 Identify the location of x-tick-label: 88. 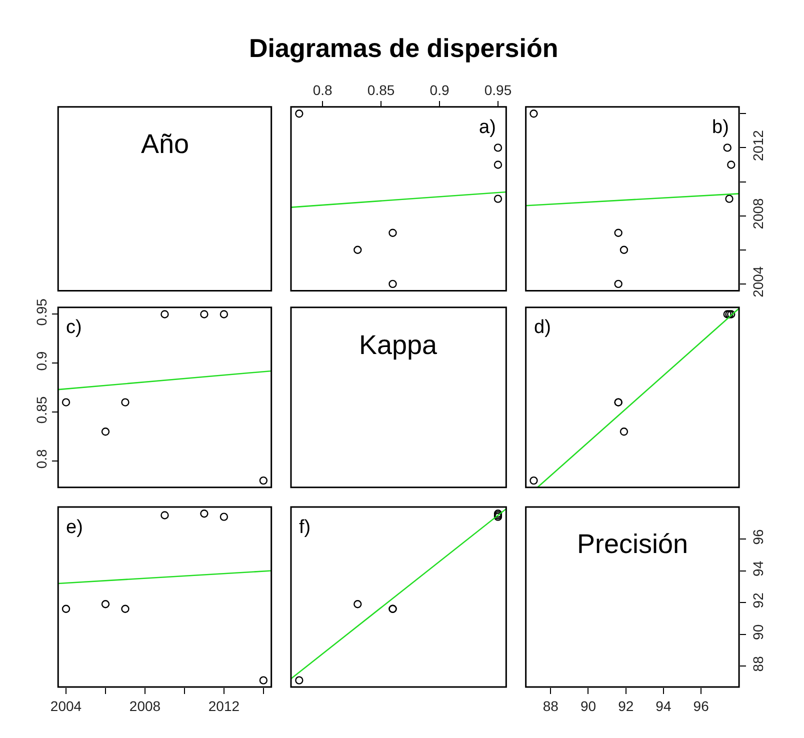
(550, 706).